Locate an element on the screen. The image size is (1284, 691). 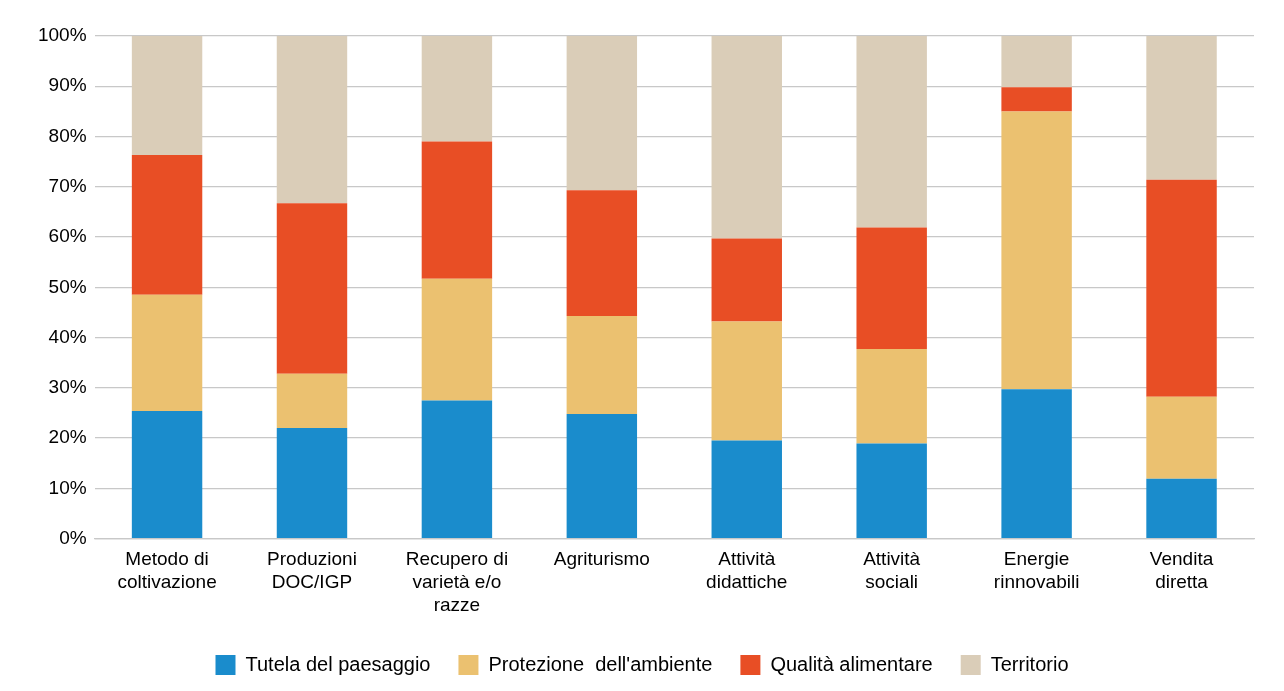
x-tick-label: Attività didattiche is located at coordinates (747, 570).